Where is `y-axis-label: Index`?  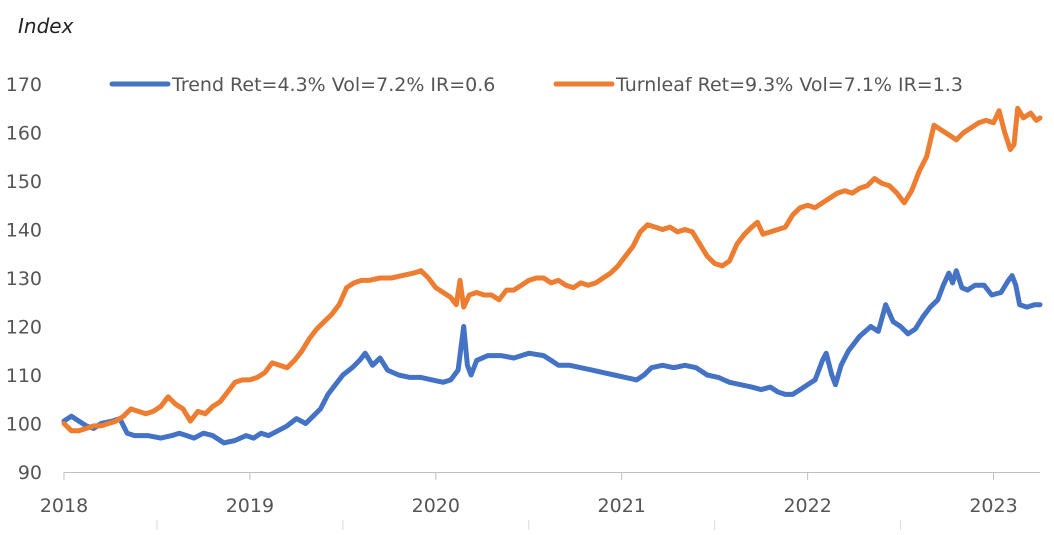
y-axis-label: Index is located at coordinates (46, 26).